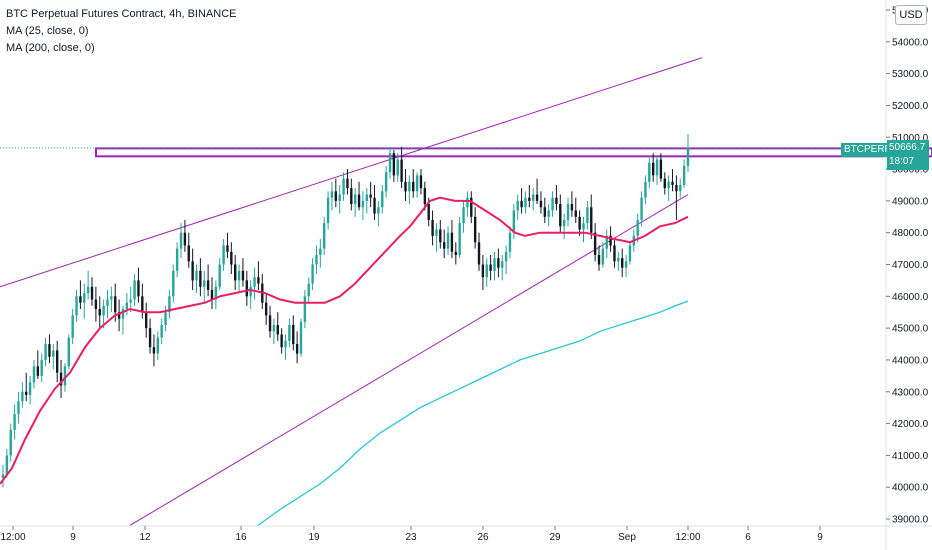 This screenshot has height=550, width=932. Describe the element at coordinates (910, 360) in the screenshot. I see `price-tick-label: 44000.0` at that location.